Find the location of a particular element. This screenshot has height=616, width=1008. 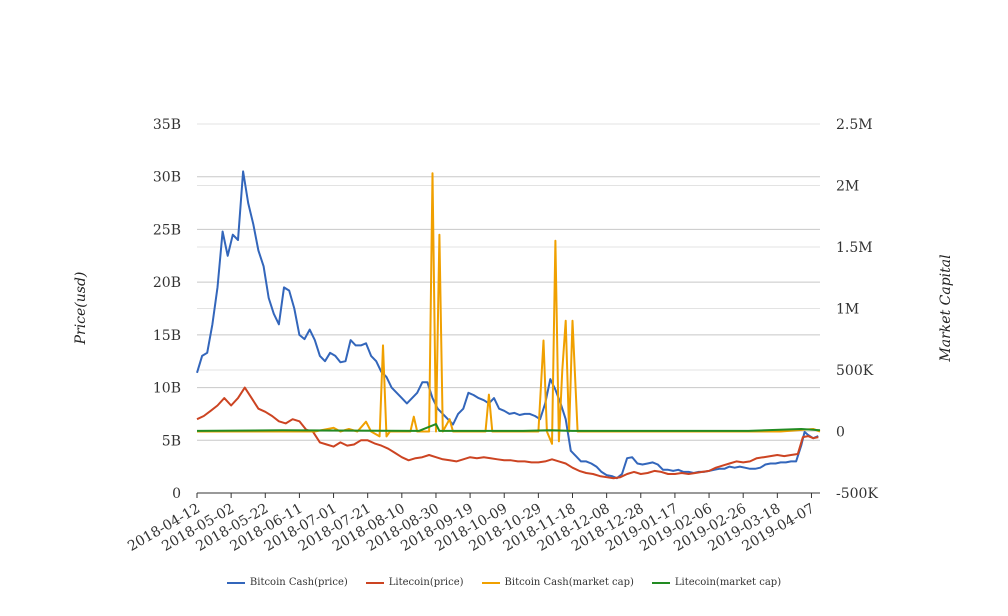

y-axis-right-title: Market Capital is located at coordinates (946, 308).